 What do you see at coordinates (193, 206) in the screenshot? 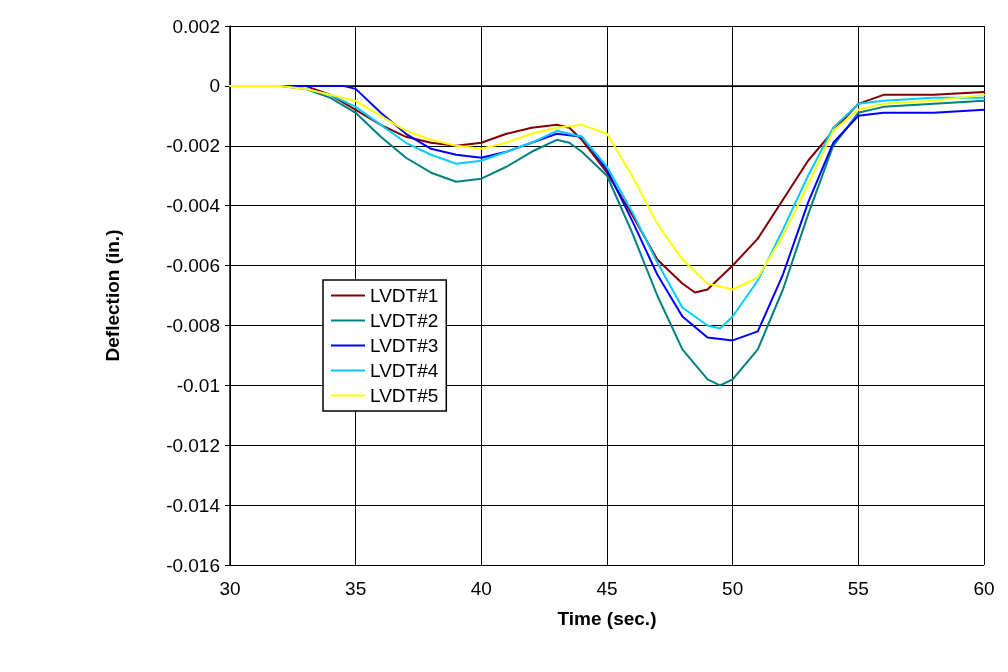
I see `y-tick-label: -0.004` at bounding box center [193, 206].